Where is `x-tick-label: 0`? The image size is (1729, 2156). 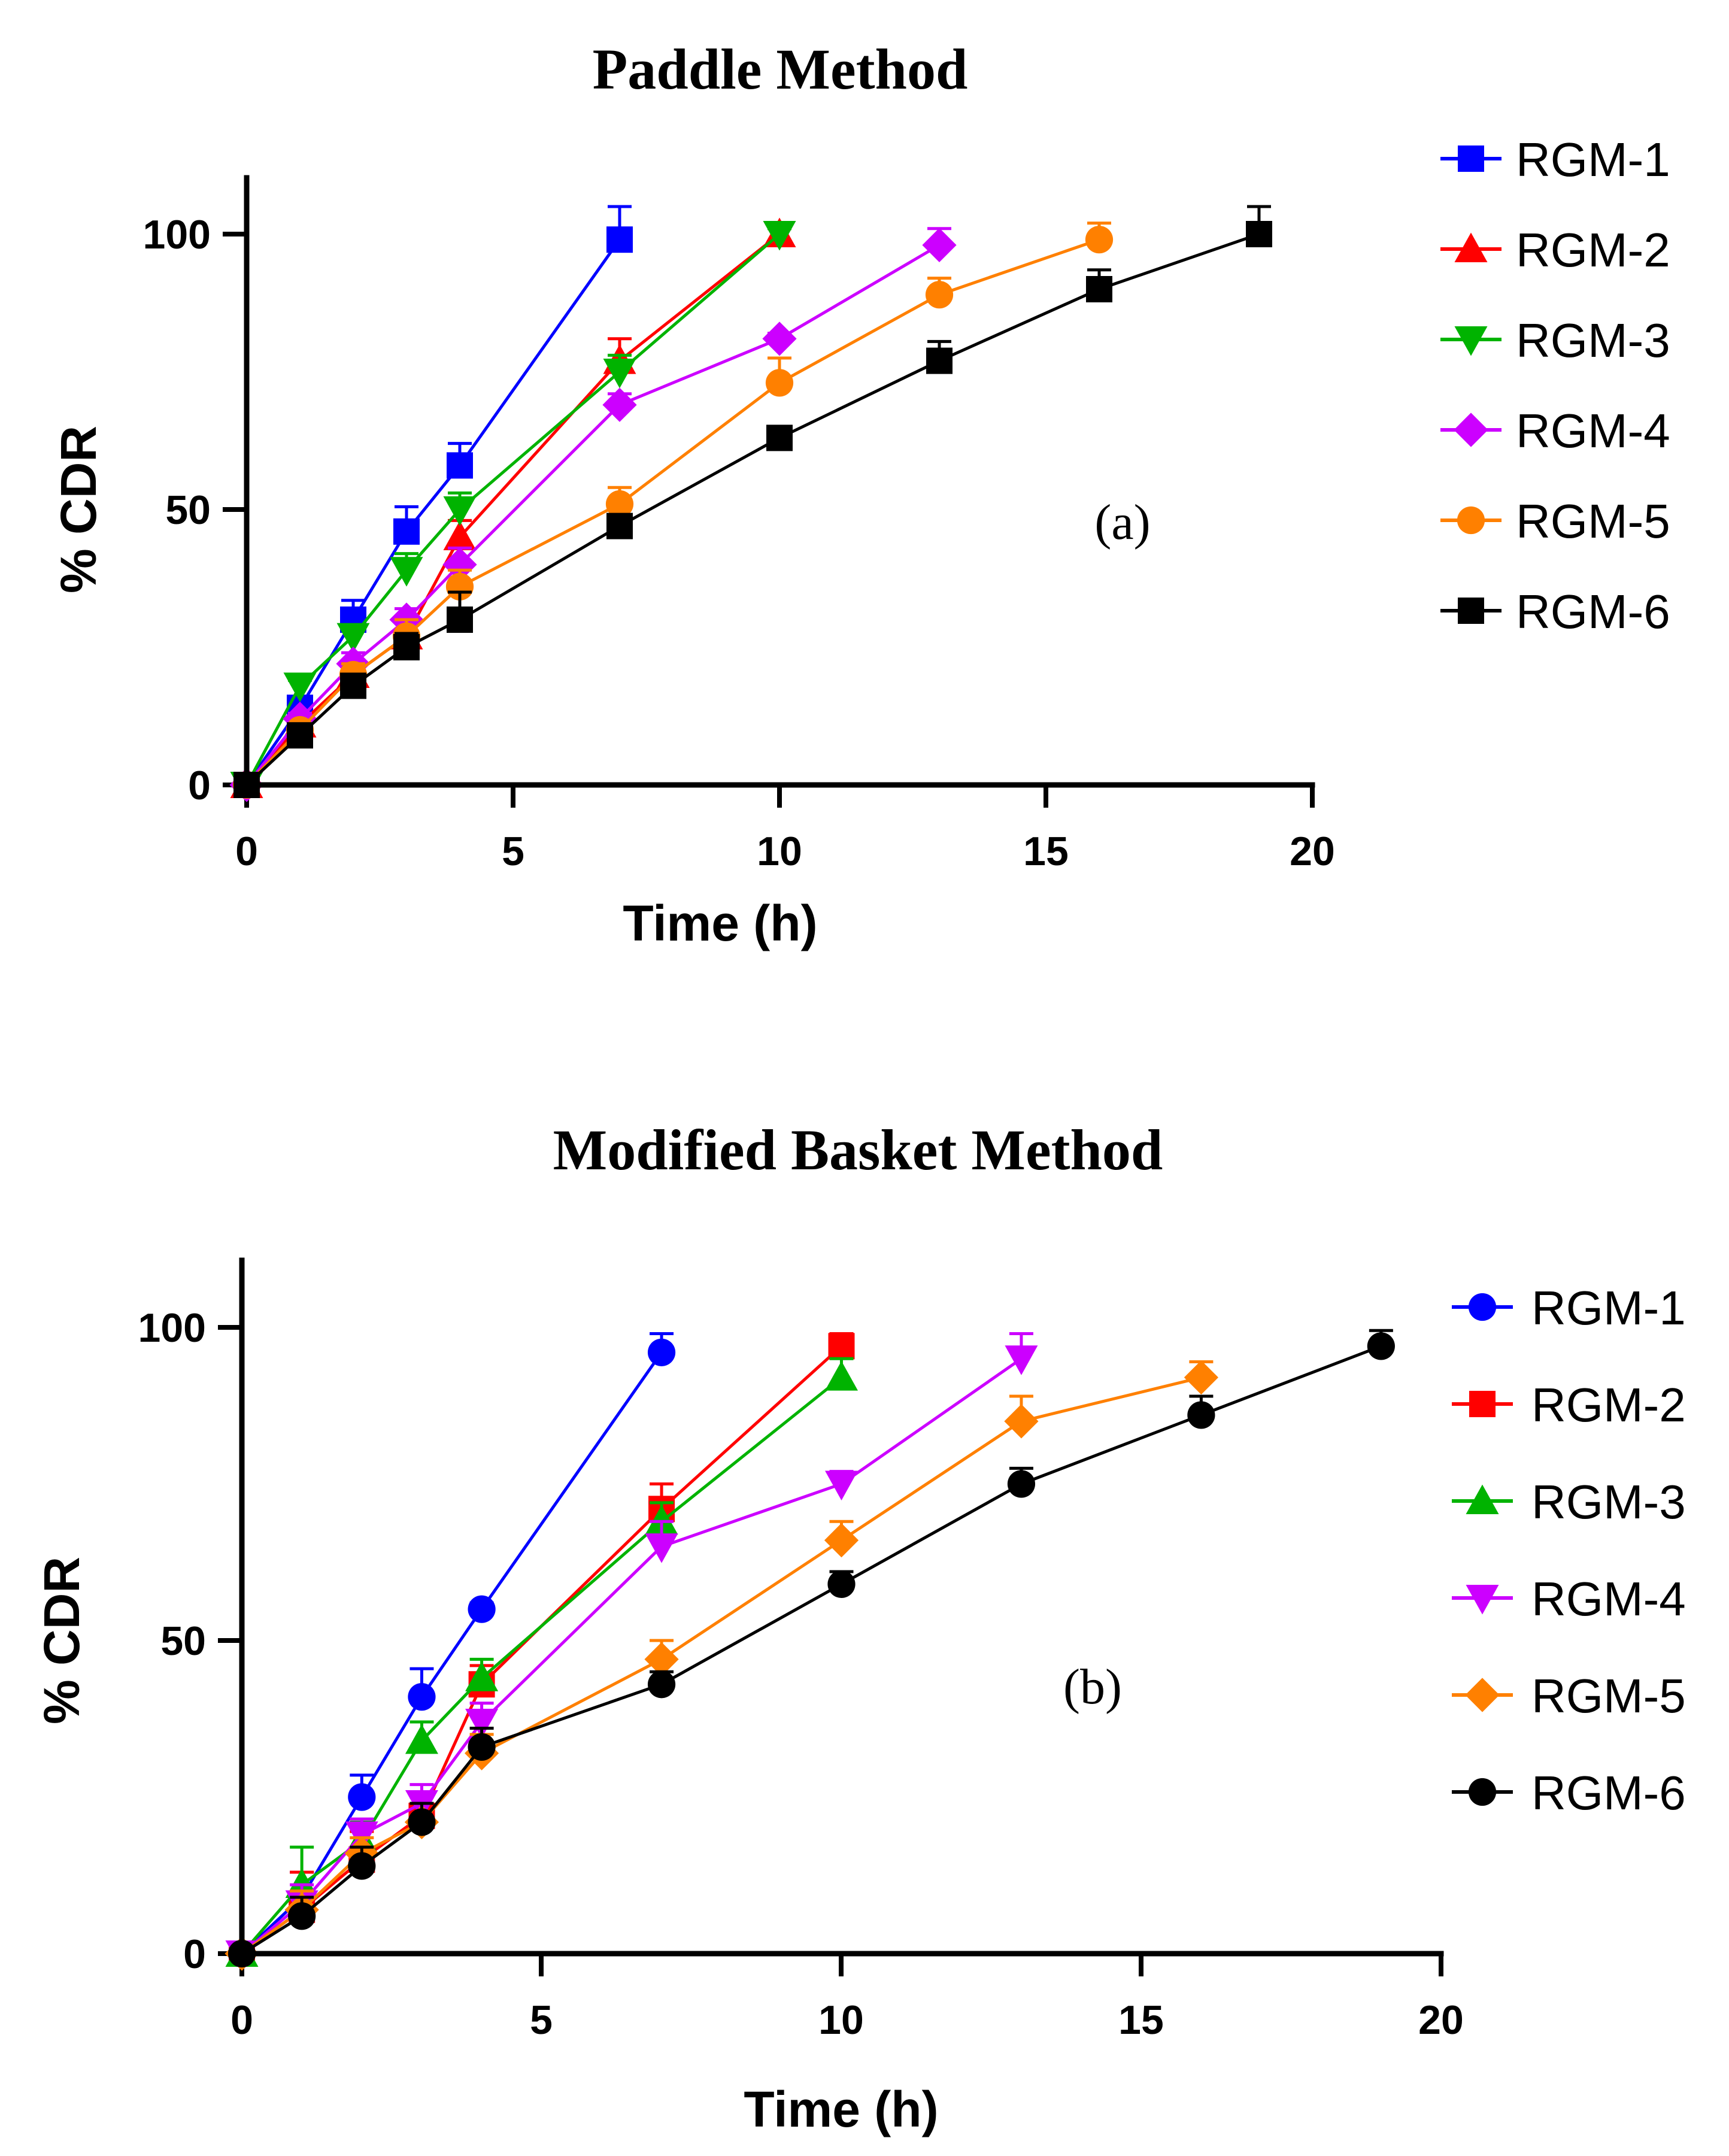
x-tick-label: 0 is located at coordinates (242, 2020).